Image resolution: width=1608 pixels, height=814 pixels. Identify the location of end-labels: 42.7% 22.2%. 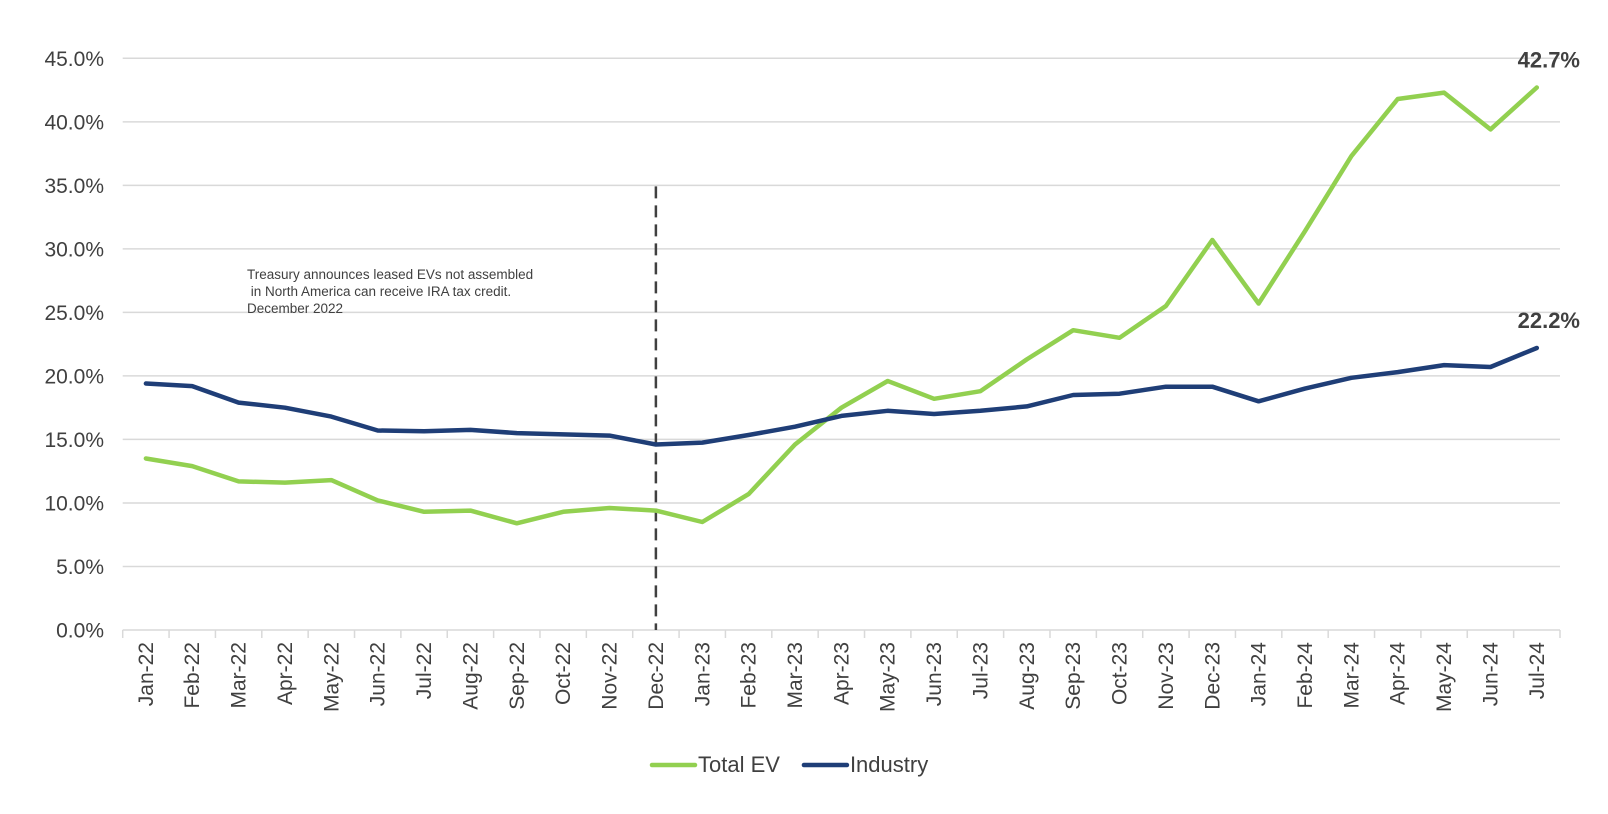
(1549, 190).